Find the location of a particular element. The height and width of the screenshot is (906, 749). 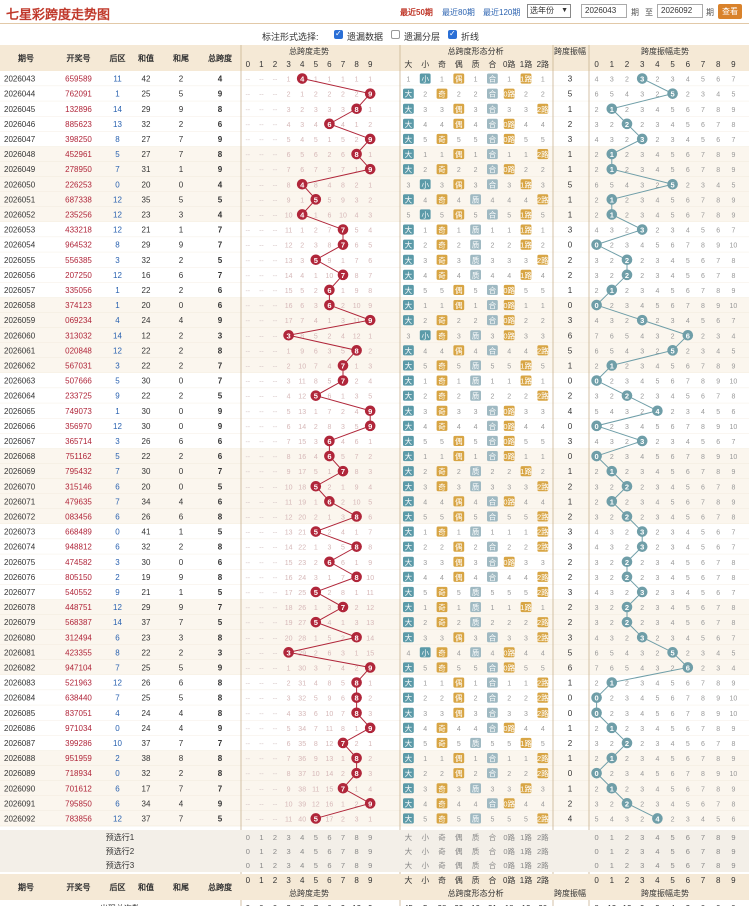

checkbox-polyline is located at coordinates (452, 34).